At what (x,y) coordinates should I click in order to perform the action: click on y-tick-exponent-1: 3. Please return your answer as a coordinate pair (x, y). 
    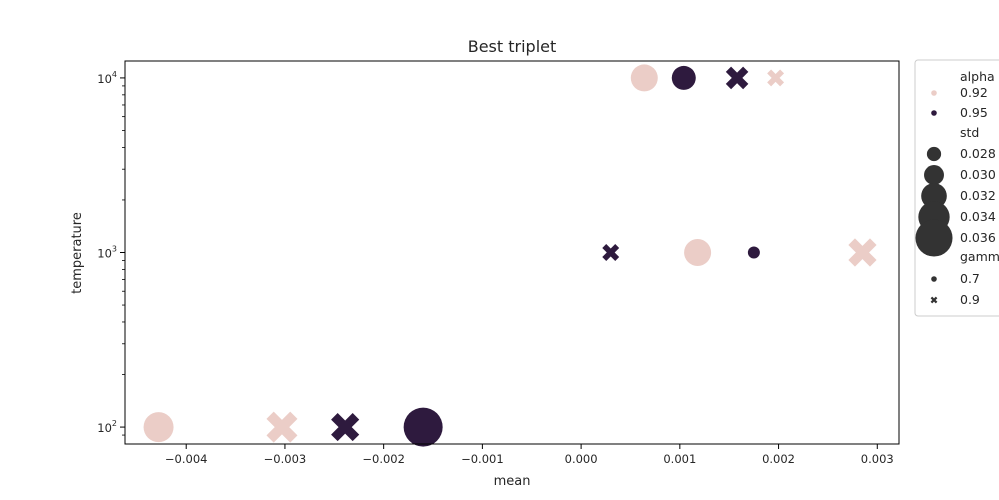
    Looking at the image, I should click on (114, 249).